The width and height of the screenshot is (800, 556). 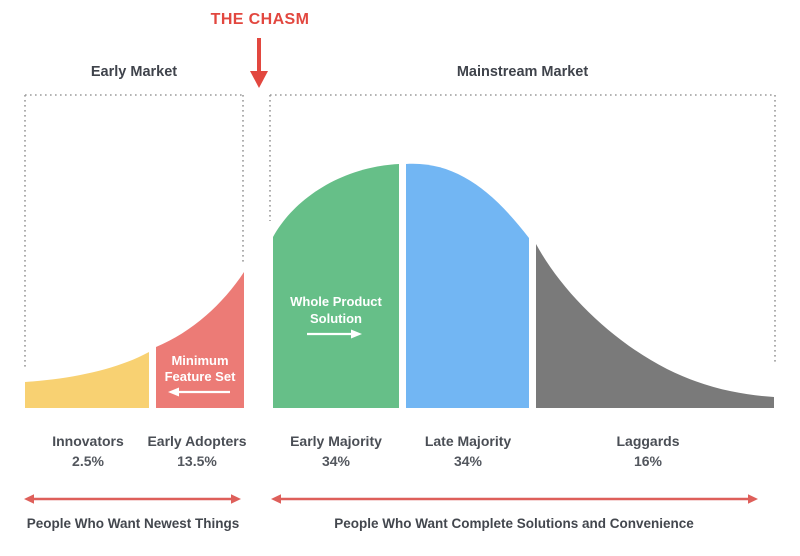 What do you see at coordinates (88, 441) in the screenshot?
I see `innovators-name: Innovators` at bounding box center [88, 441].